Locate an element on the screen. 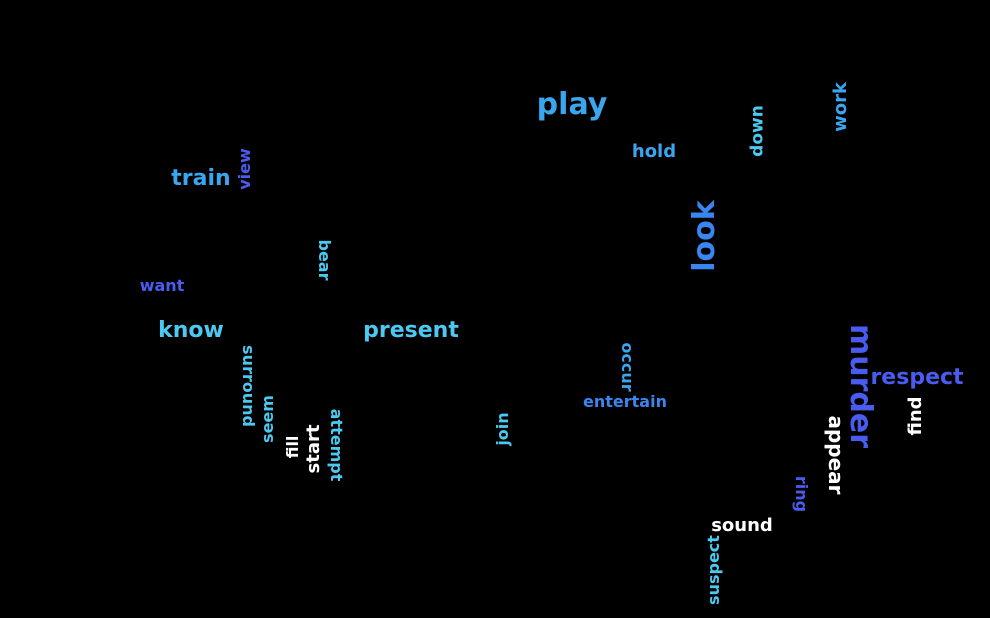  word-start: start is located at coordinates (313, 449).